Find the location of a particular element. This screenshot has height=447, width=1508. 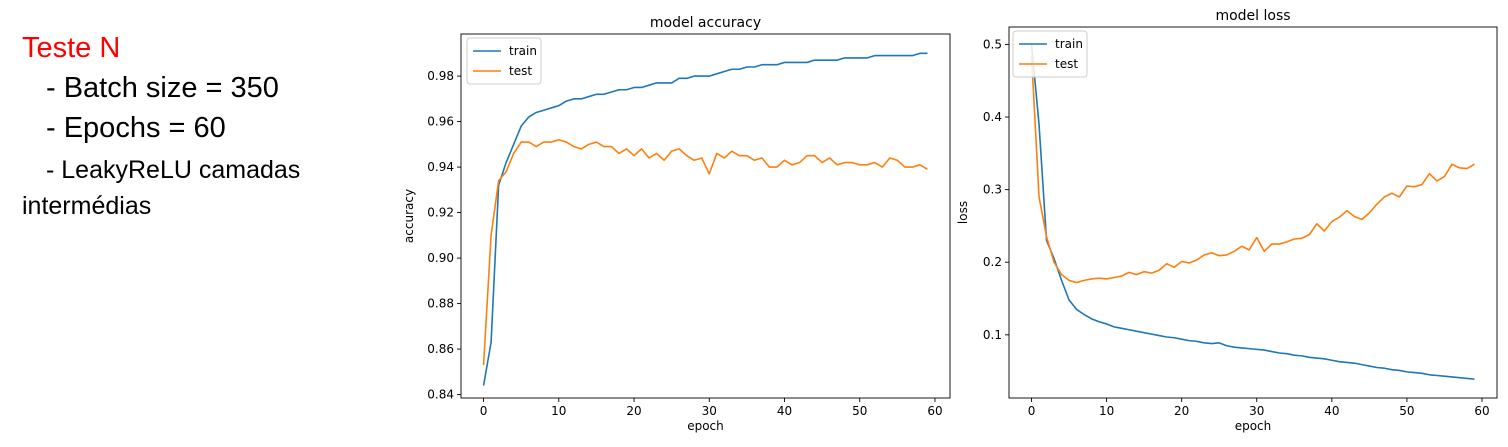

y-tick-label: 0.94 is located at coordinates (440, 167).